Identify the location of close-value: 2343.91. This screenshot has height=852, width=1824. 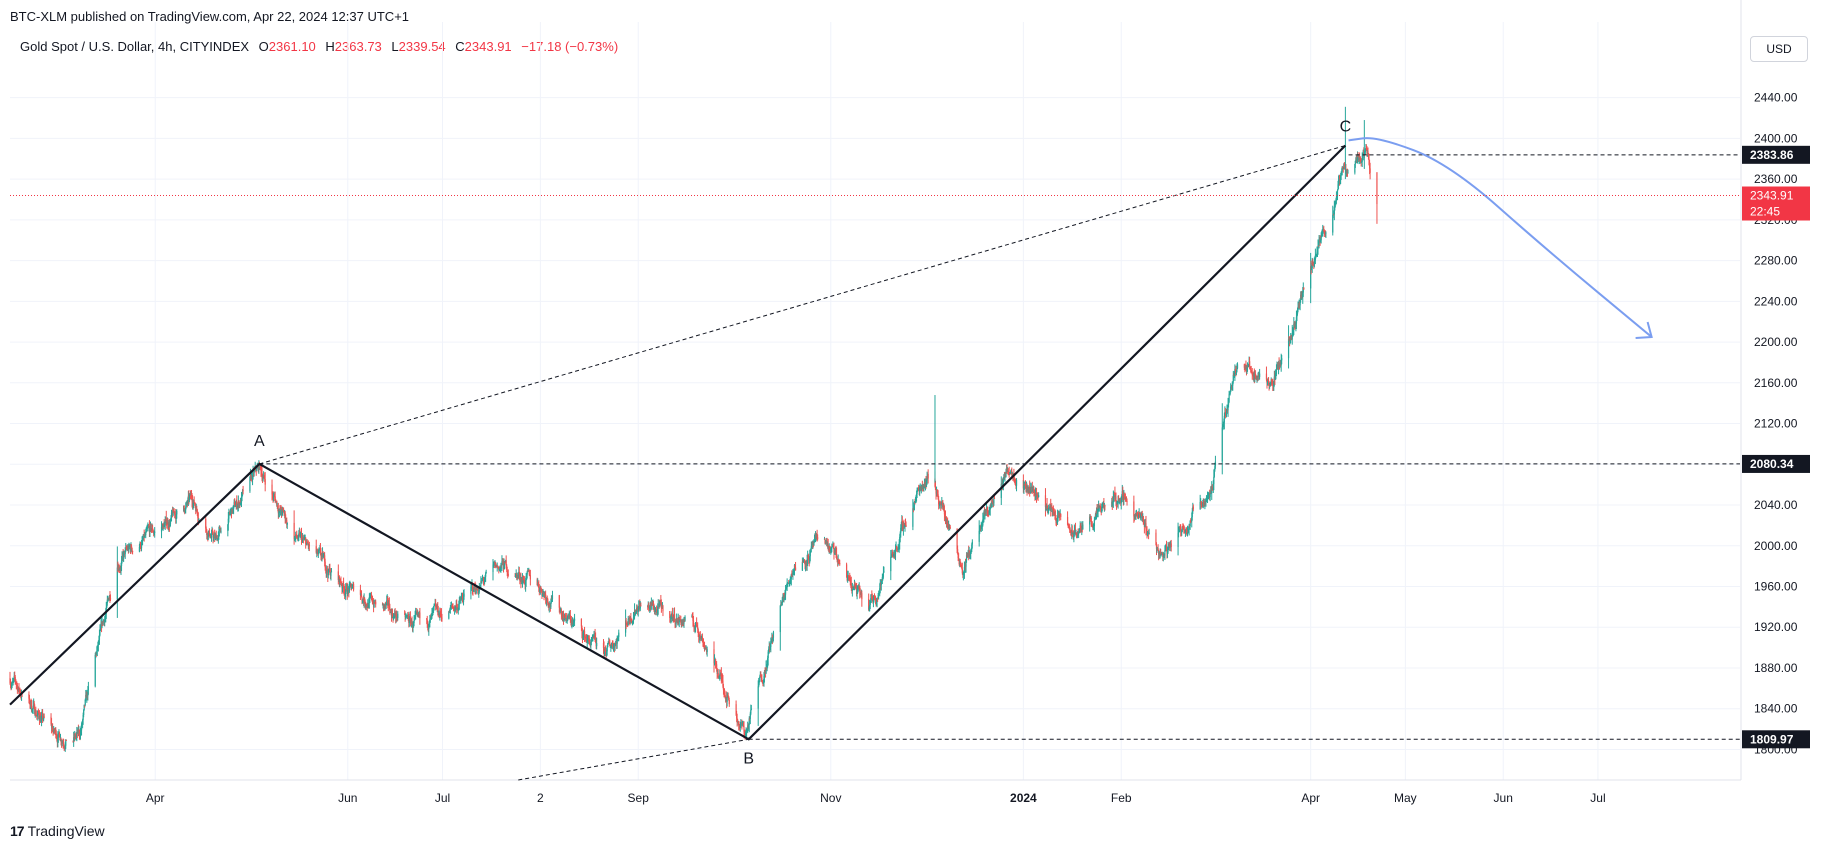
(488, 46).